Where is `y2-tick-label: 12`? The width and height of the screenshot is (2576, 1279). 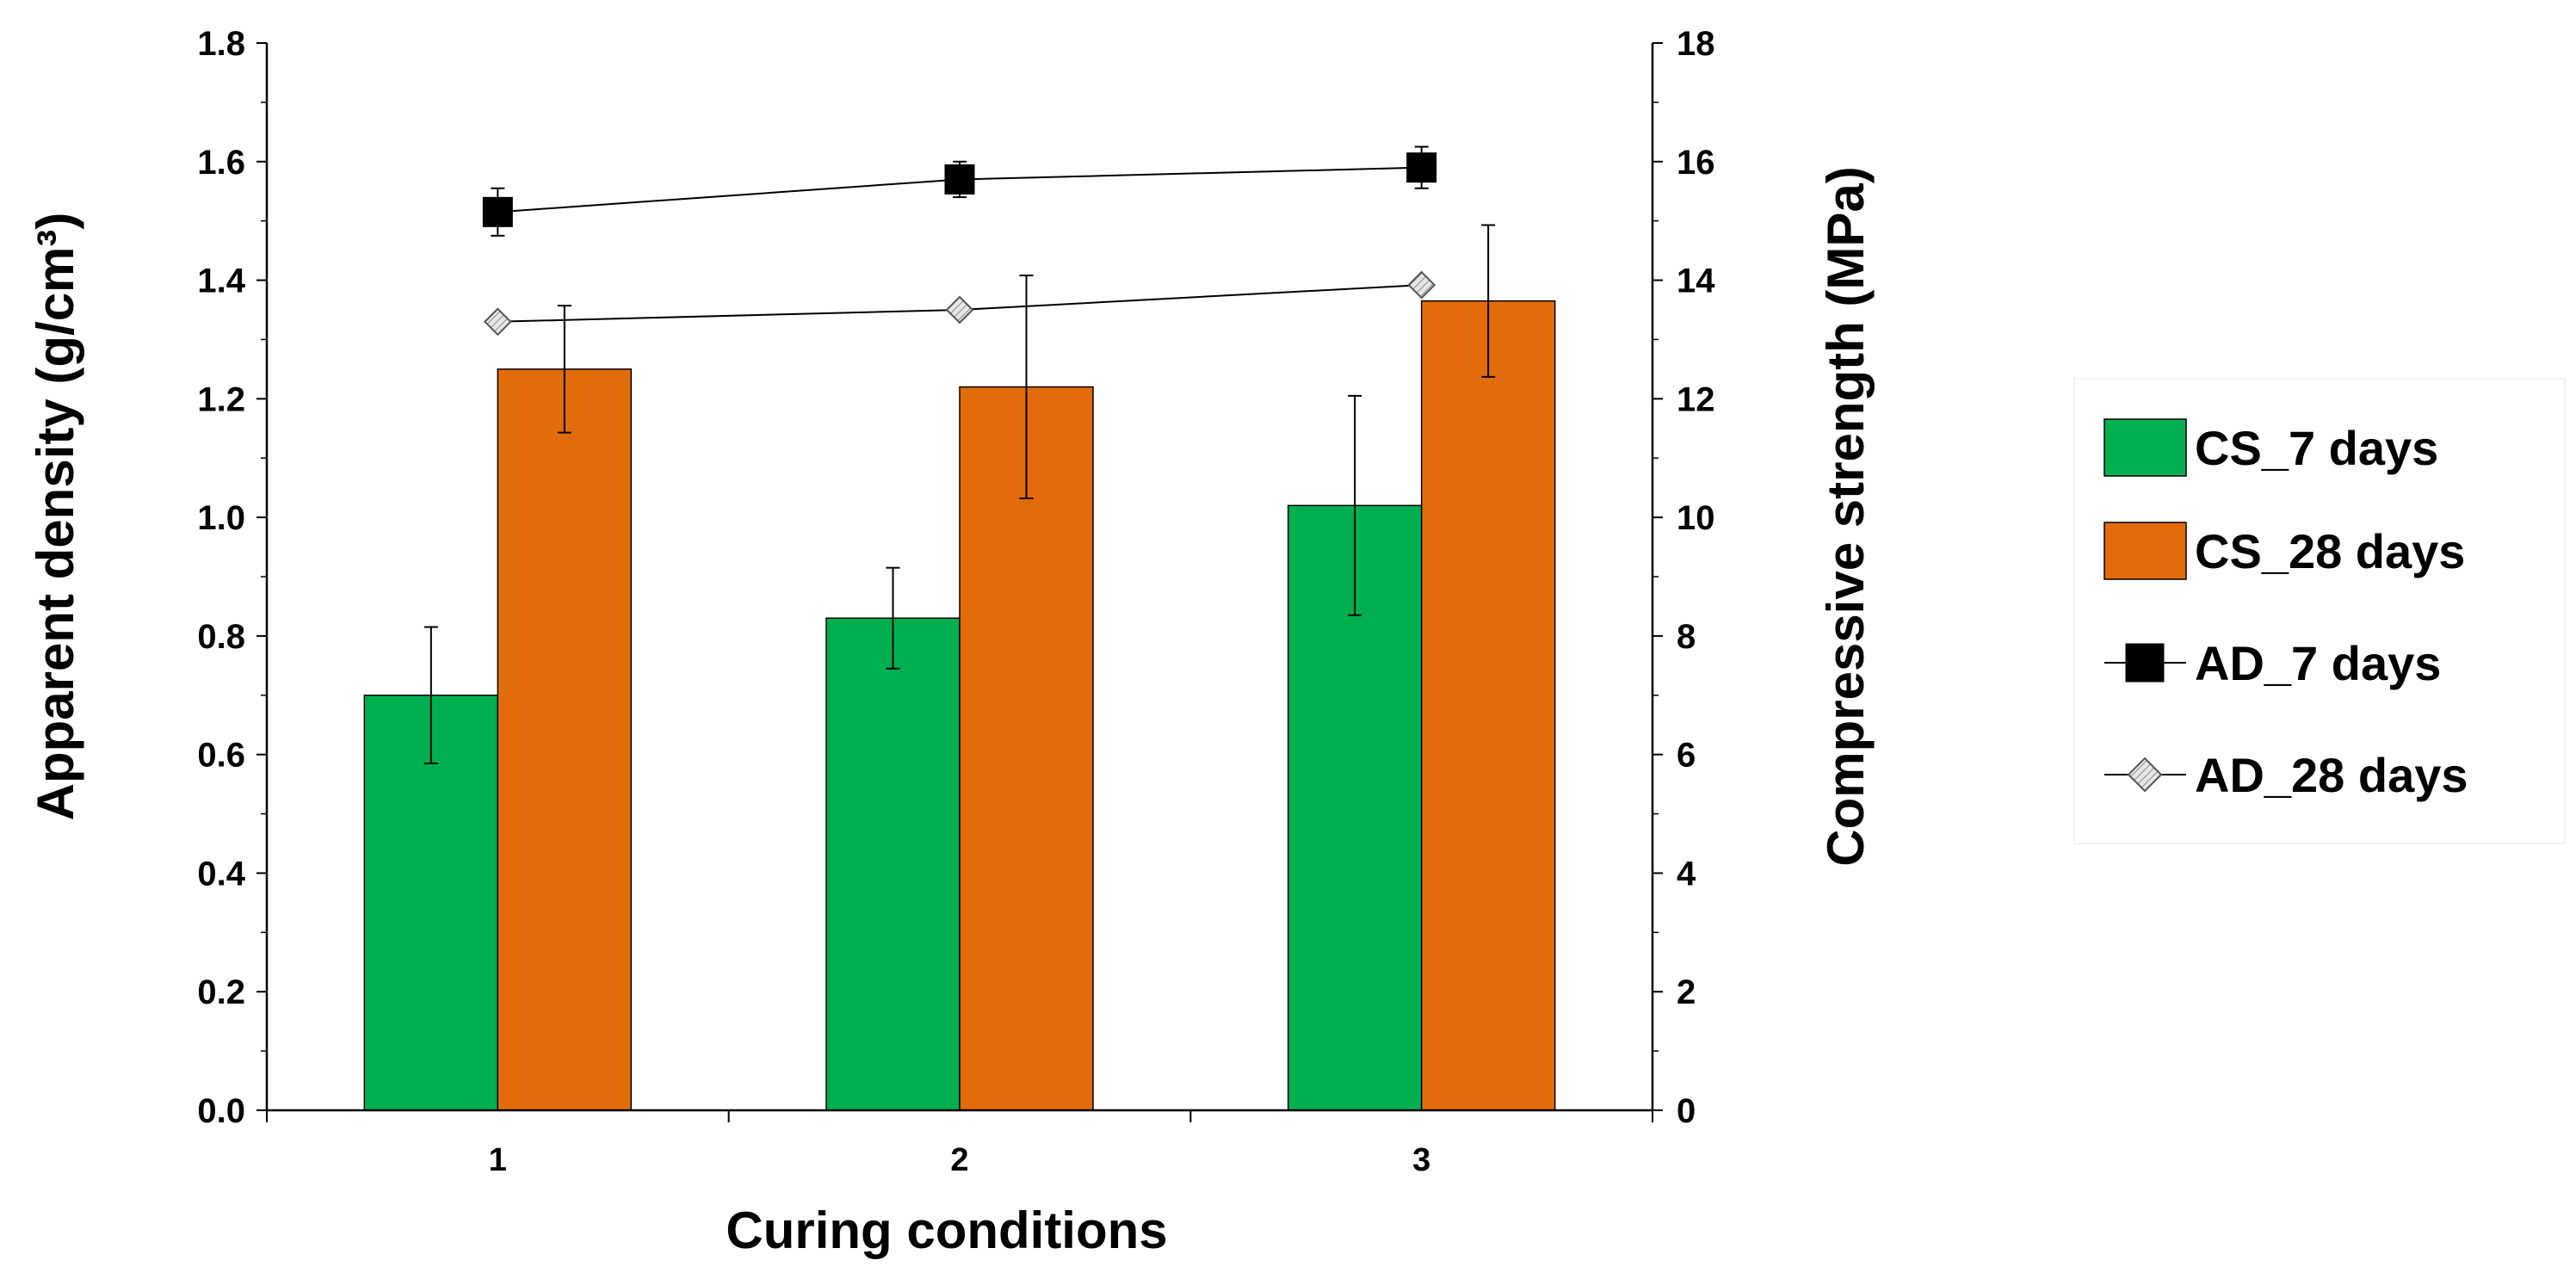 y2-tick-label: 12 is located at coordinates (1696, 399).